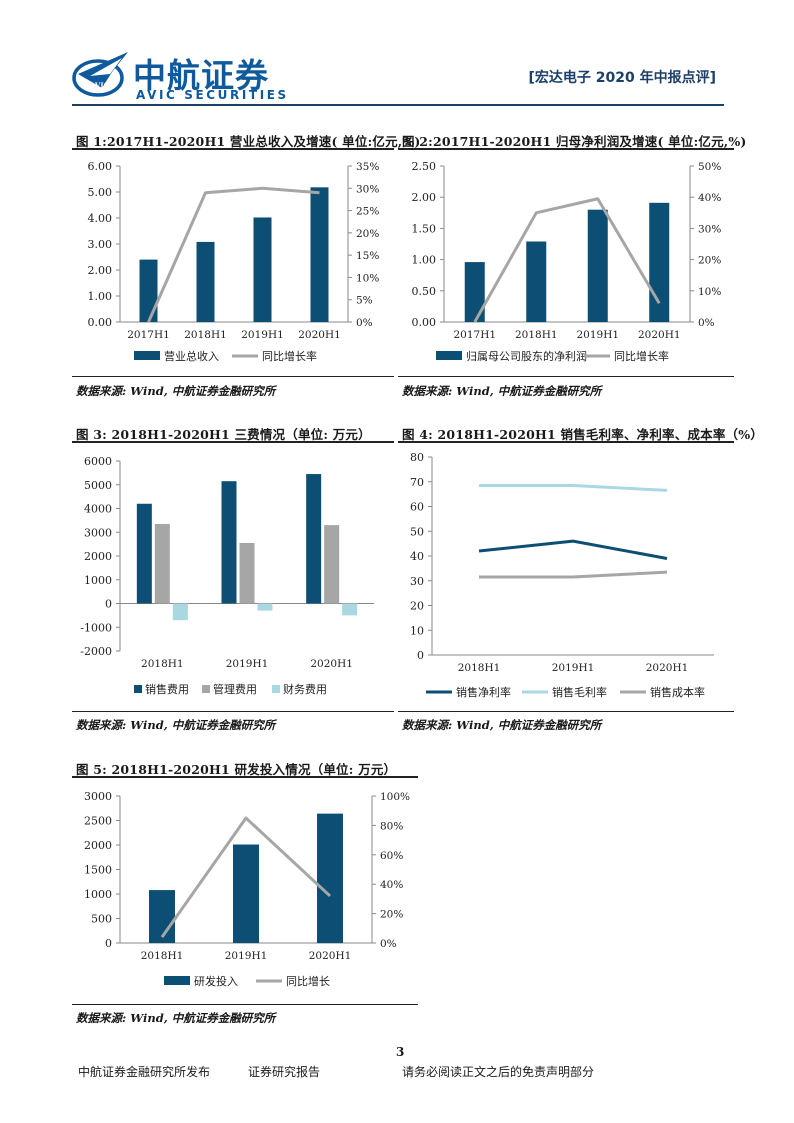 The width and height of the screenshot is (794, 1123). Describe the element at coordinates (622, 78) in the screenshot. I see `report-title: [宏达电子 2020 年中报点评]` at that location.